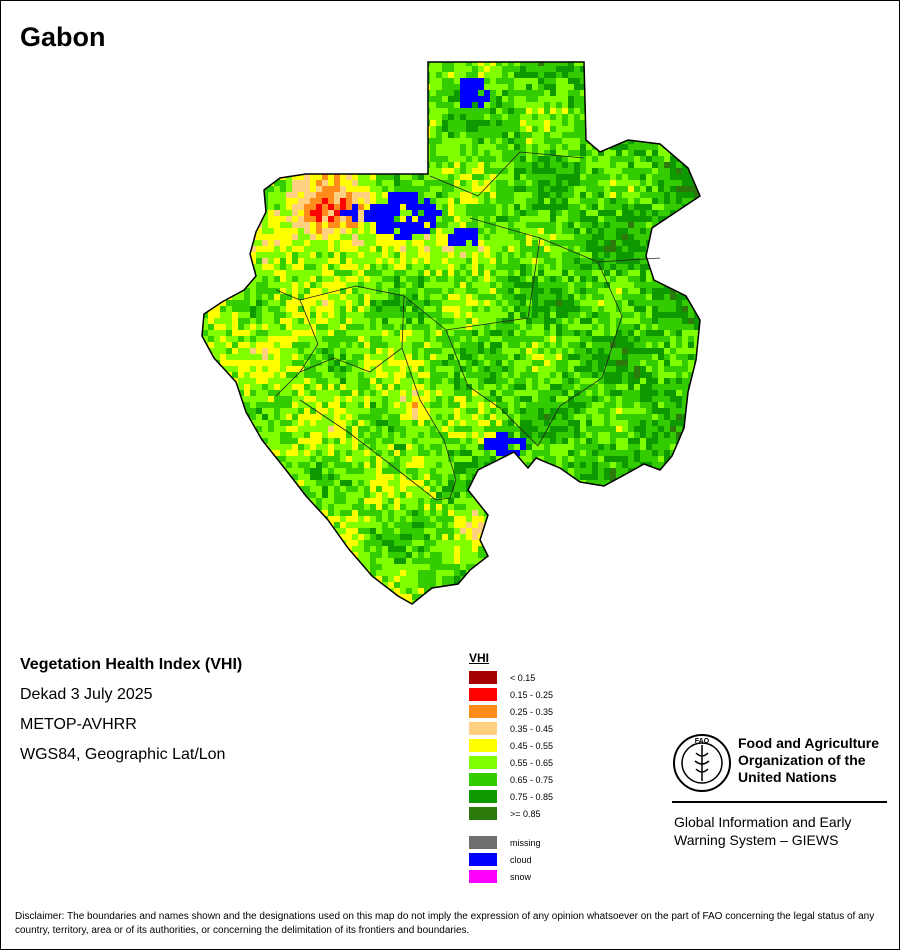  What do you see at coordinates (521, 859) in the screenshot?
I see `legend-label: cloud` at bounding box center [521, 859].